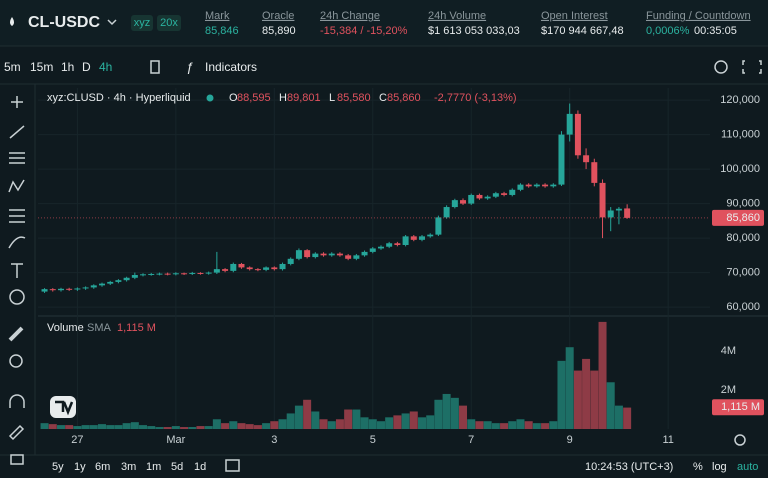 This screenshot has width=768, height=478. What do you see at coordinates (728, 390) in the screenshot?
I see `y-tick-label: 2M` at bounding box center [728, 390].